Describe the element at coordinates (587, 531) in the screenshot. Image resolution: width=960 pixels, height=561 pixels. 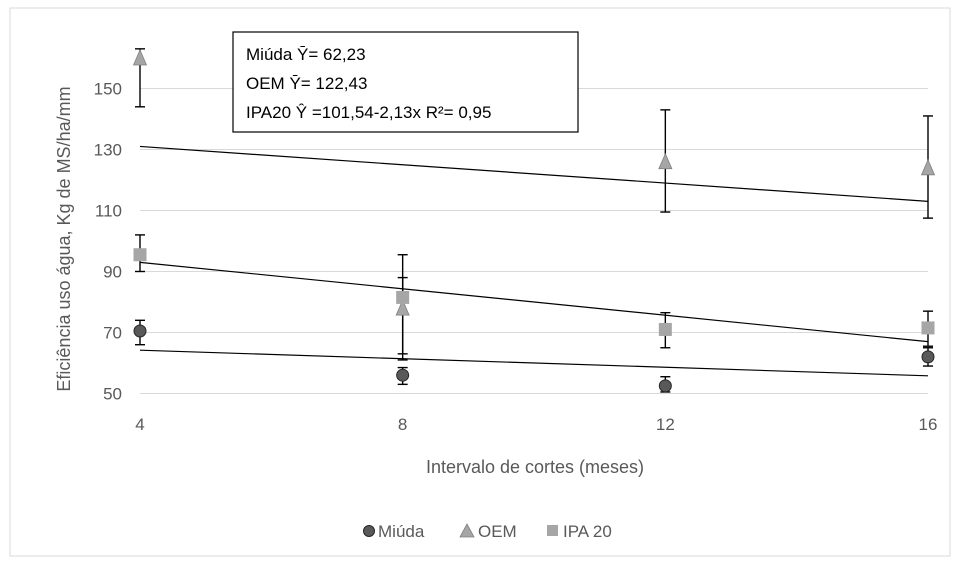
I see `legend-label-ipa20: IPA 20` at that location.